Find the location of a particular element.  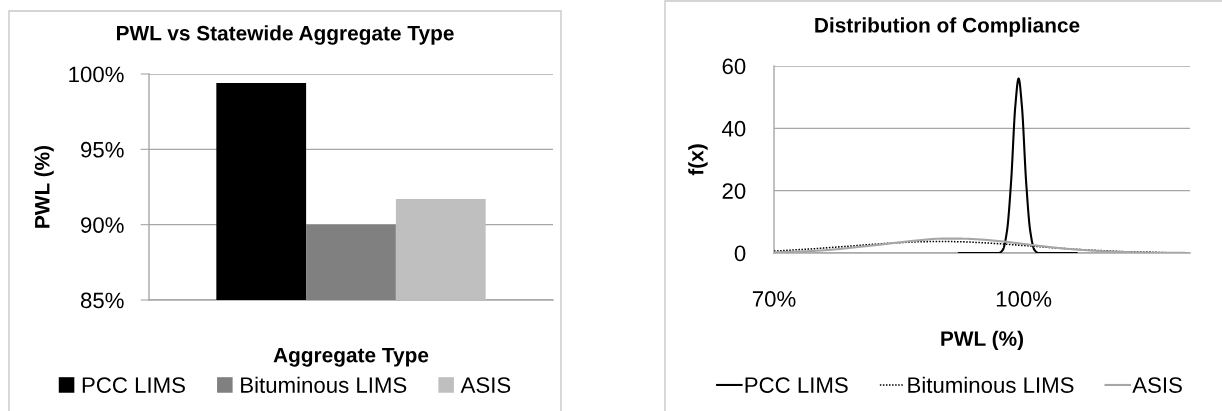

y-tick-label: 40 is located at coordinates (734, 128).